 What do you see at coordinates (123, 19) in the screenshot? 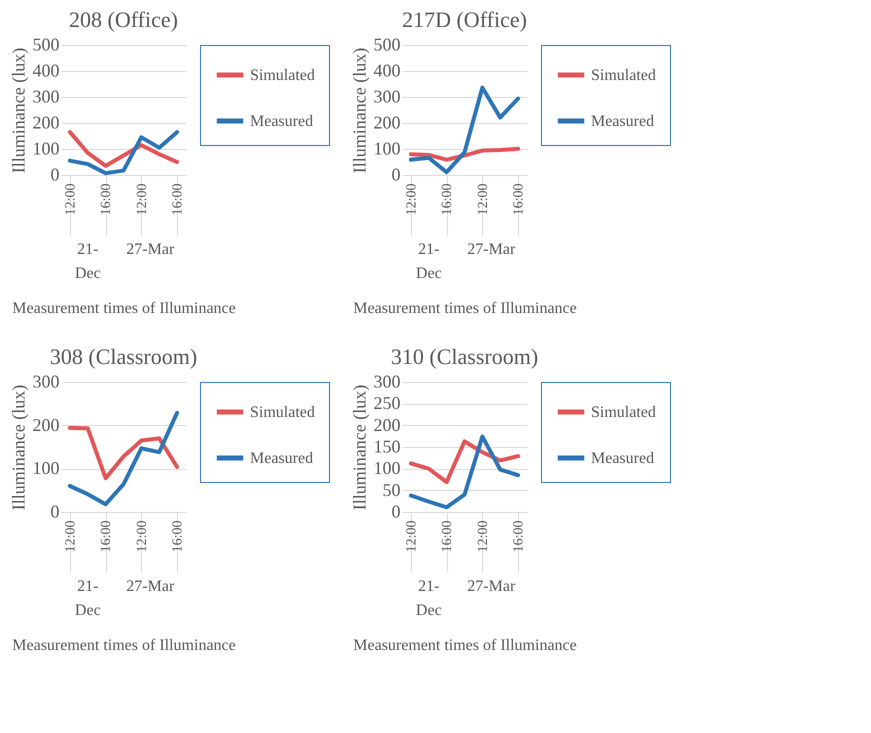
I see `chart-title: 208 (Office)` at bounding box center [123, 19].